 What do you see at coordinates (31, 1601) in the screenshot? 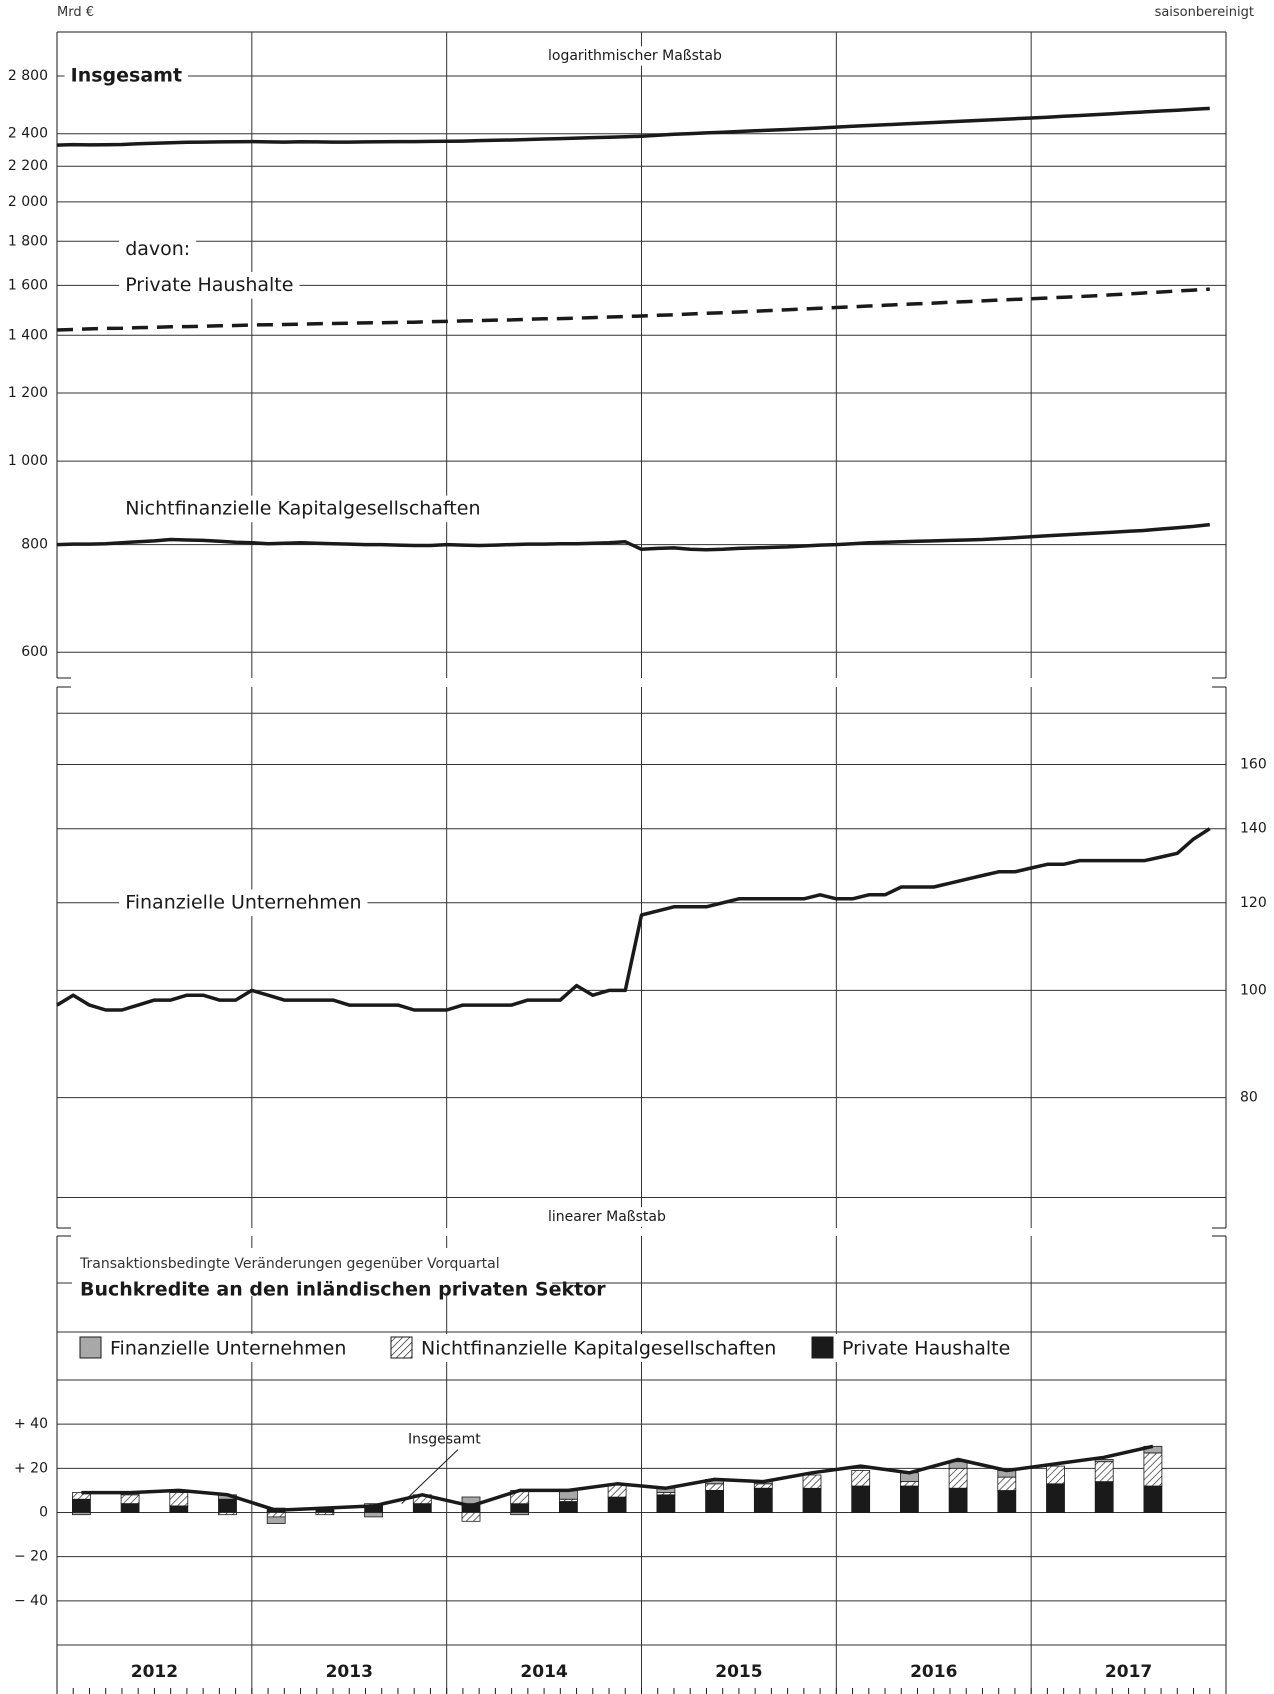
I see `y-tick-label: − 40` at bounding box center [31, 1601].